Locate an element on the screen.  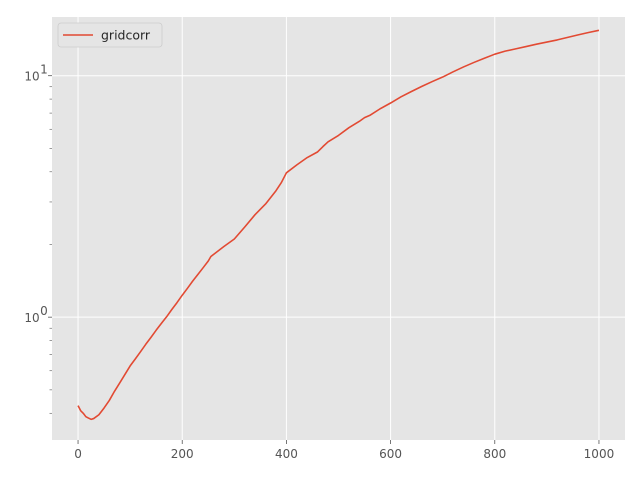
x-tick-label: 800 is located at coordinates (494, 454).